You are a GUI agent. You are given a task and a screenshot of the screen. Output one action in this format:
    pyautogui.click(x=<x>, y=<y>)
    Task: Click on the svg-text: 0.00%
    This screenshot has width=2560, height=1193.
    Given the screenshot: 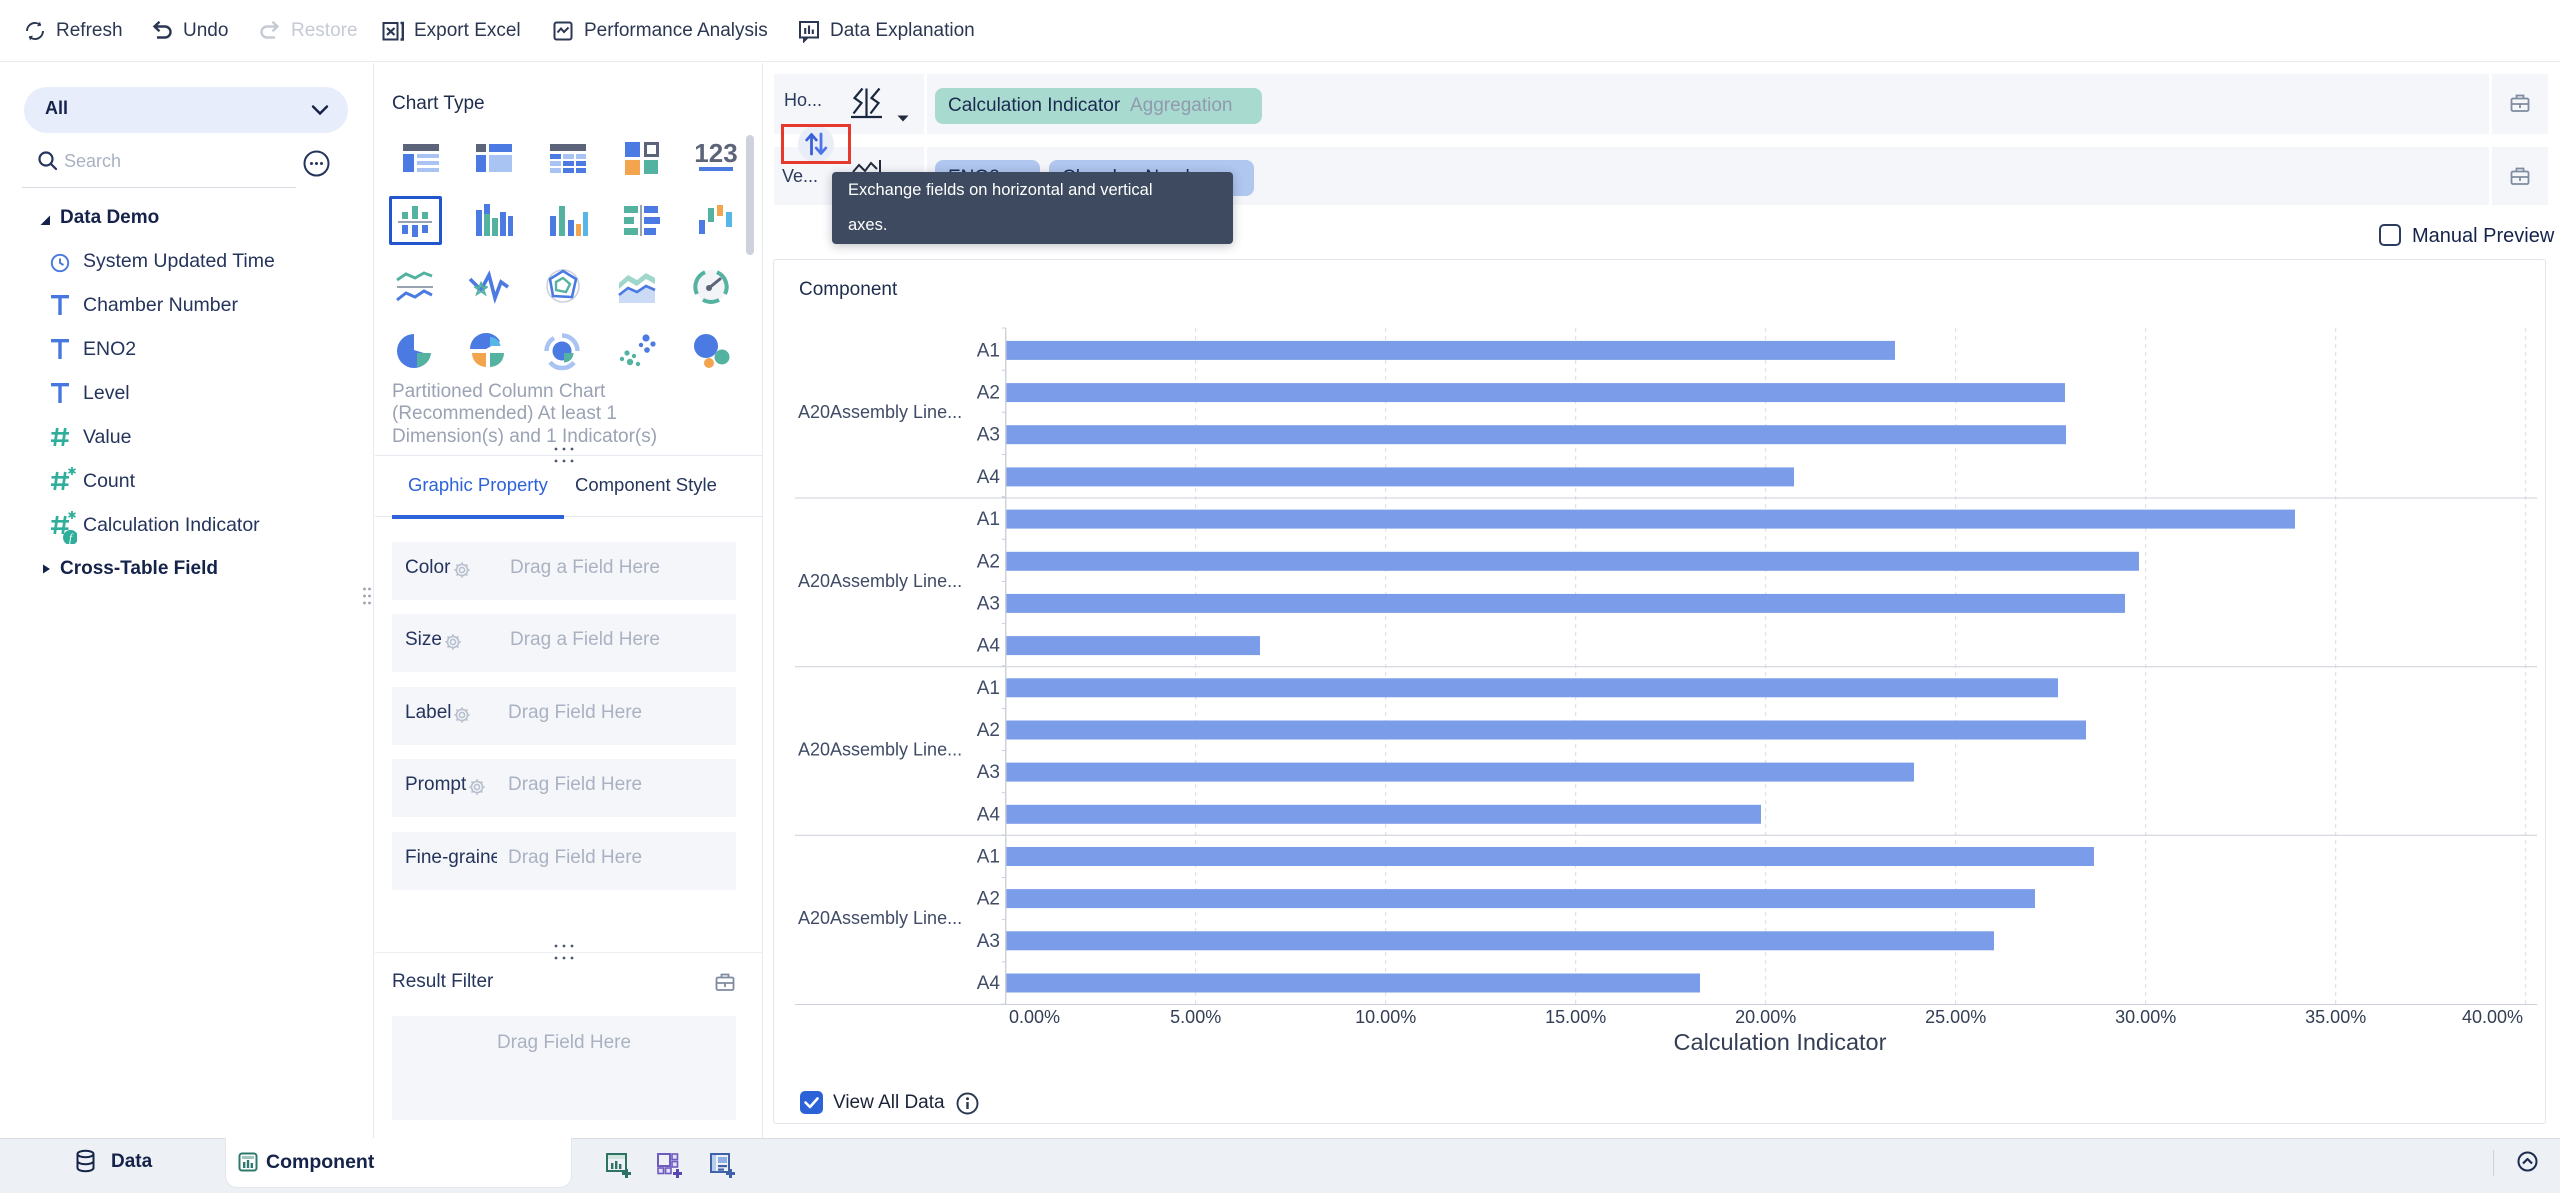 What is the action you would take?
    pyautogui.click(x=1034, y=1017)
    